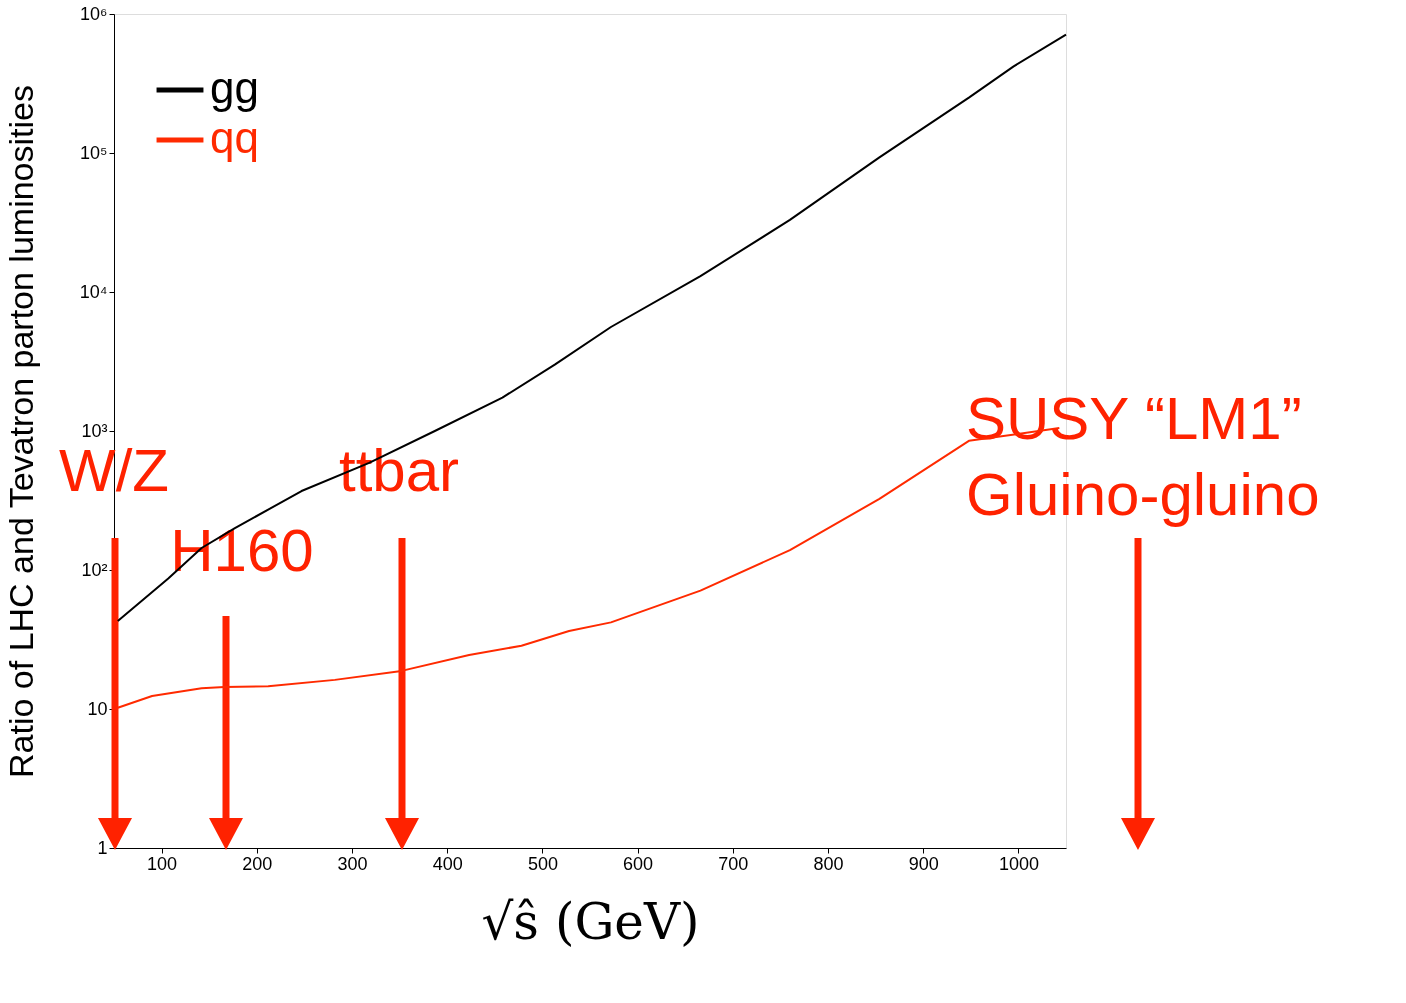  I want to click on x-tick-label: 600, so click(638, 863).